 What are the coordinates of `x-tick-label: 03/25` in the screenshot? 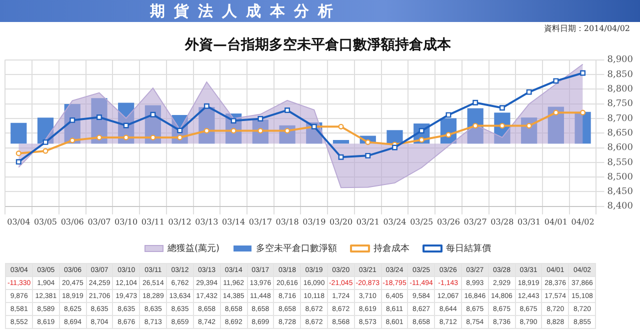 It's located at (422, 221).